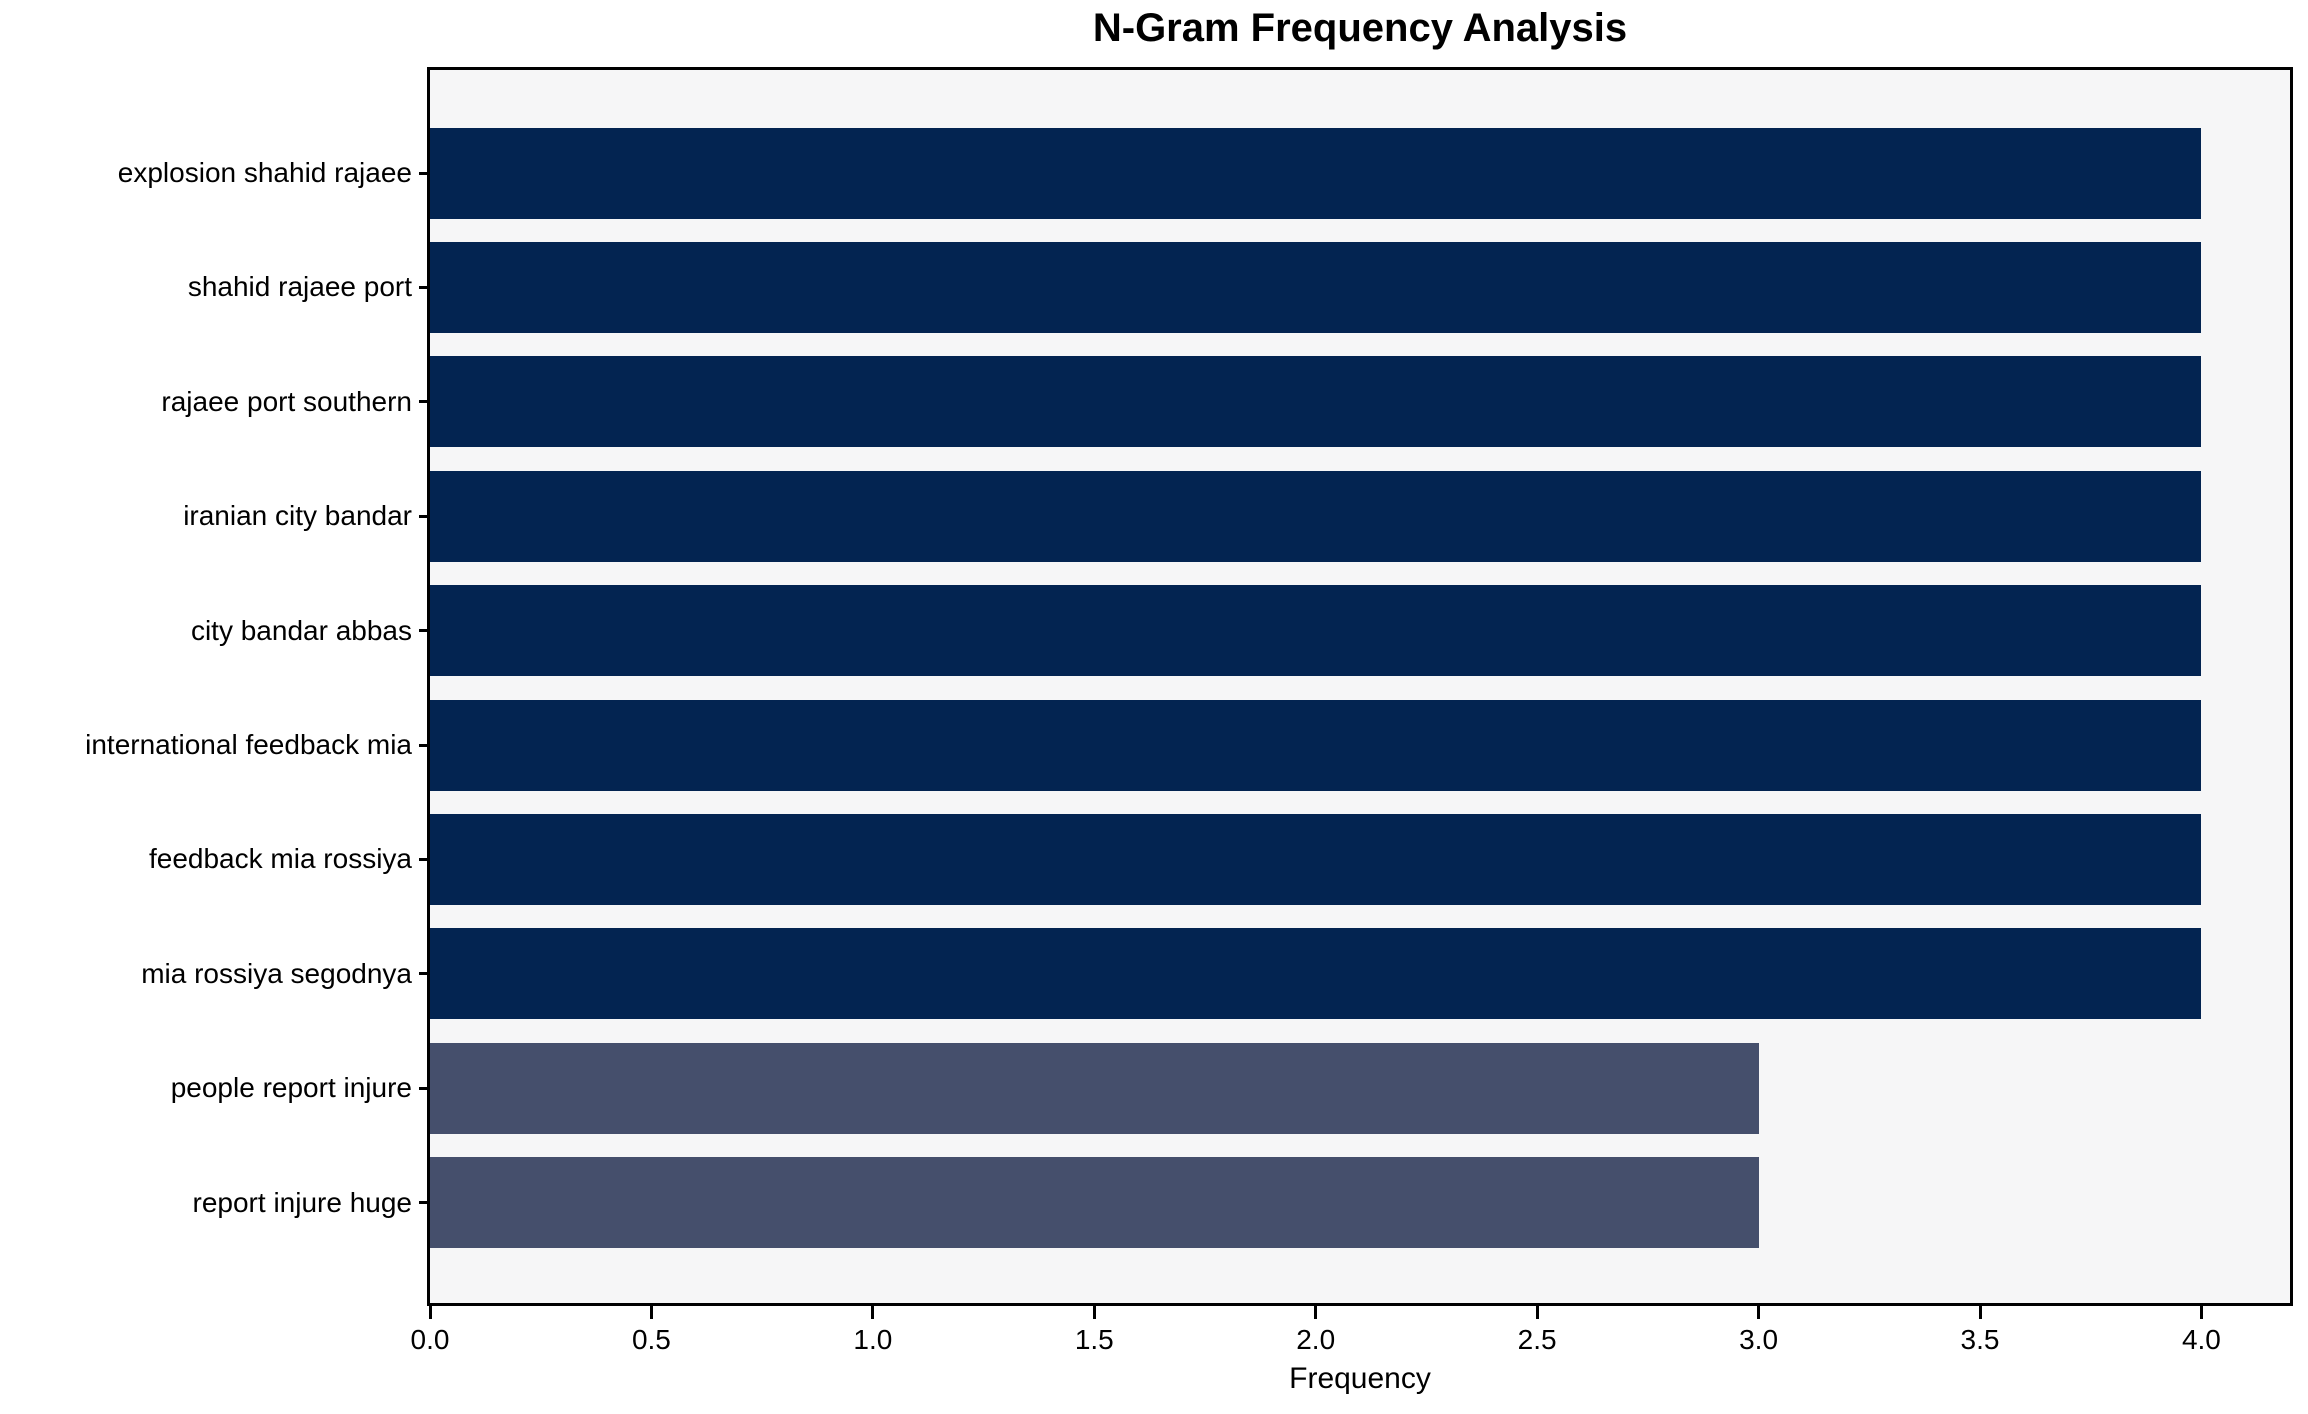 The height and width of the screenshot is (1414, 2308). Describe the element at coordinates (651, 1339) in the screenshot. I see `x-tick-label: 0.5` at that location.